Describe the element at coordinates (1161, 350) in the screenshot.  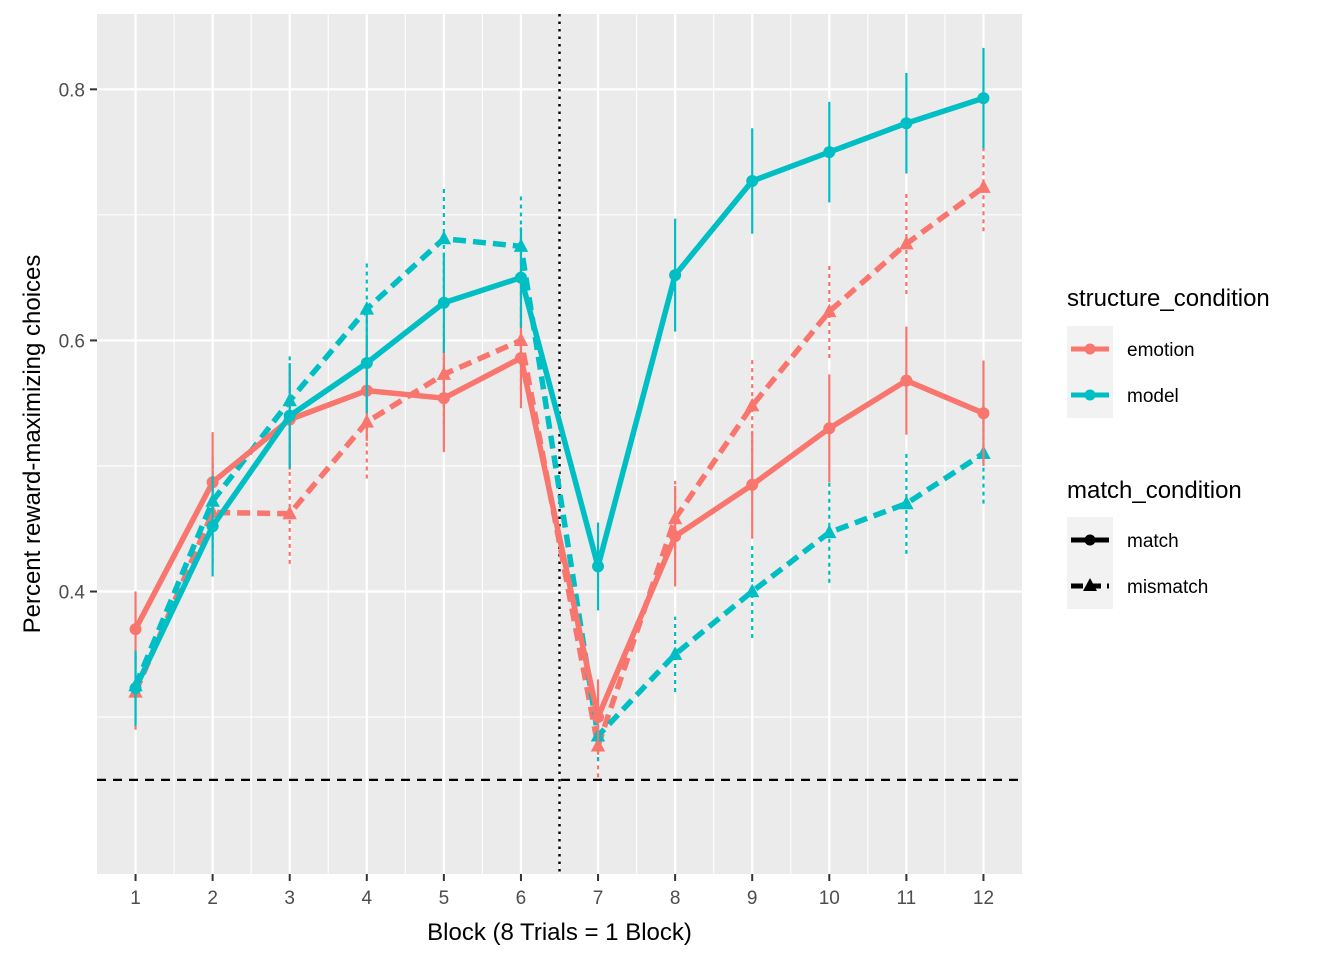
I see `legend-label-emotion: emotion` at that location.